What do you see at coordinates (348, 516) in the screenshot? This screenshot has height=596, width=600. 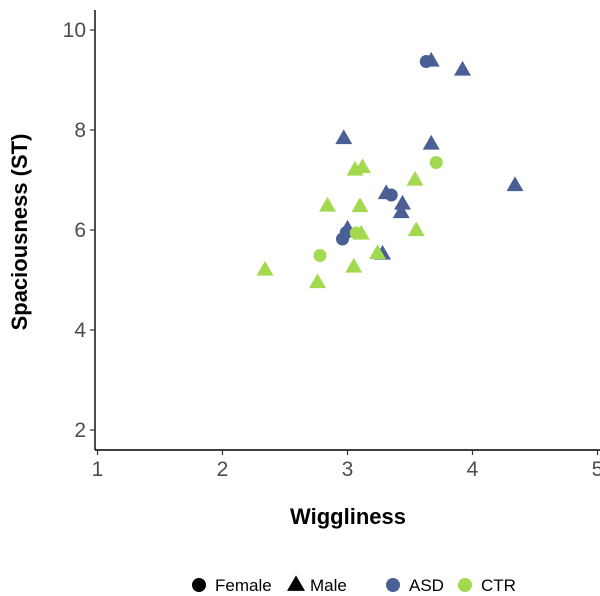 I see `x-axis-title: Wiggliness` at bounding box center [348, 516].